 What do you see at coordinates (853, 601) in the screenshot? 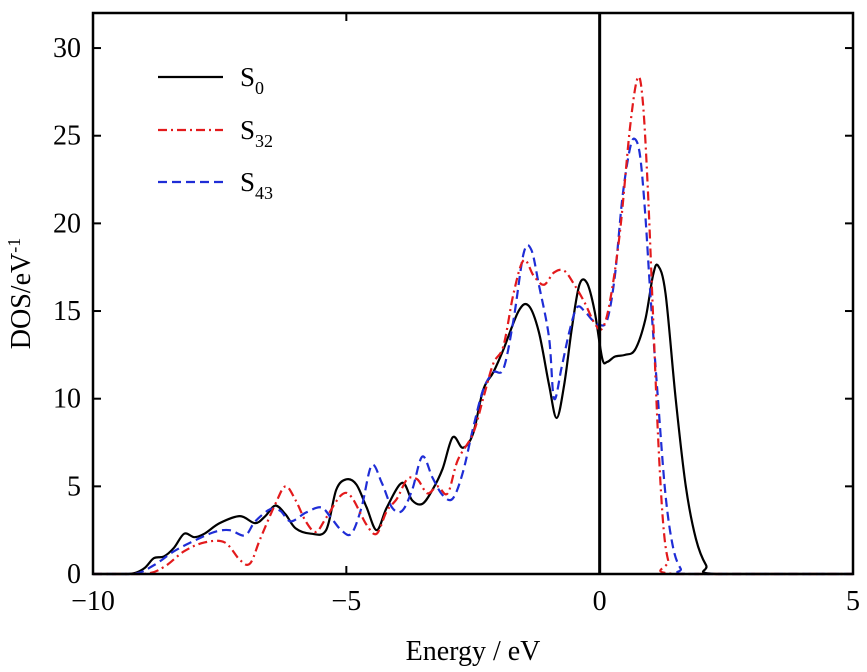
I see `x-tick-label: 5` at bounding box center [853, 601].